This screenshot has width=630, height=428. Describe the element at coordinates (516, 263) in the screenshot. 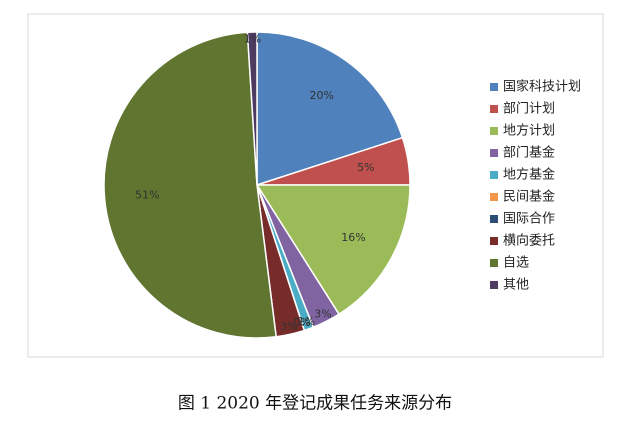

I see `legend-label: 自选` at that location.